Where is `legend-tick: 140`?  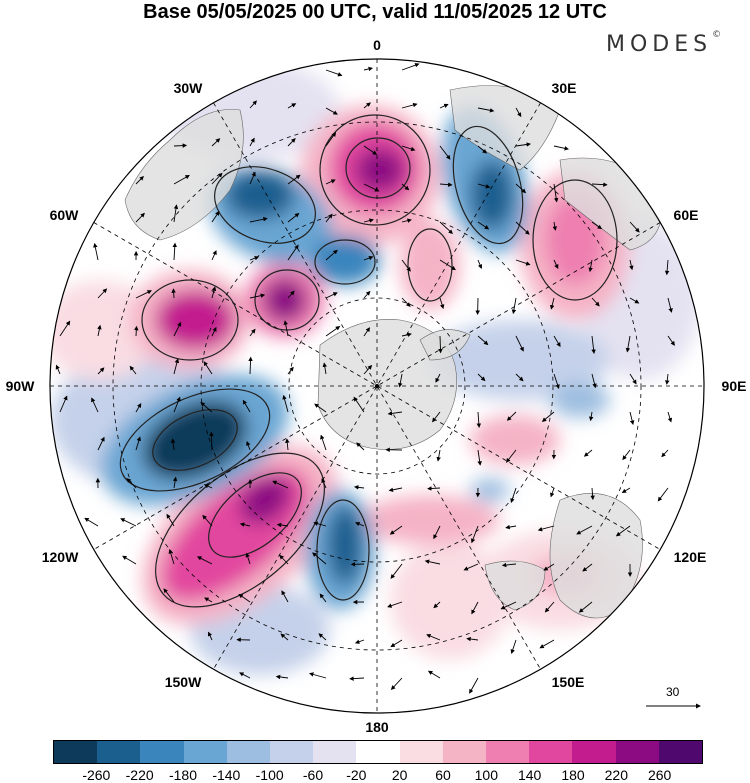 legend-tick: 140 is located at coordinates (529, 775).